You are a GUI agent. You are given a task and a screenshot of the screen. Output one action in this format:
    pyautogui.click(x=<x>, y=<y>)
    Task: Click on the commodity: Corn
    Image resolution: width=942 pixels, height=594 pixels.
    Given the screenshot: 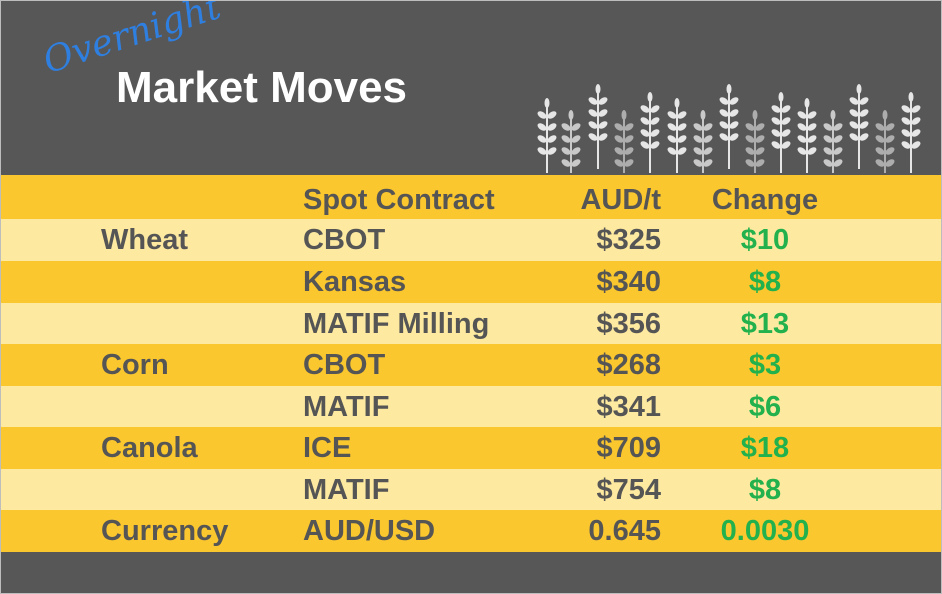 What is the action you would take?
    pyautogui.click(x=135, y=365)
    